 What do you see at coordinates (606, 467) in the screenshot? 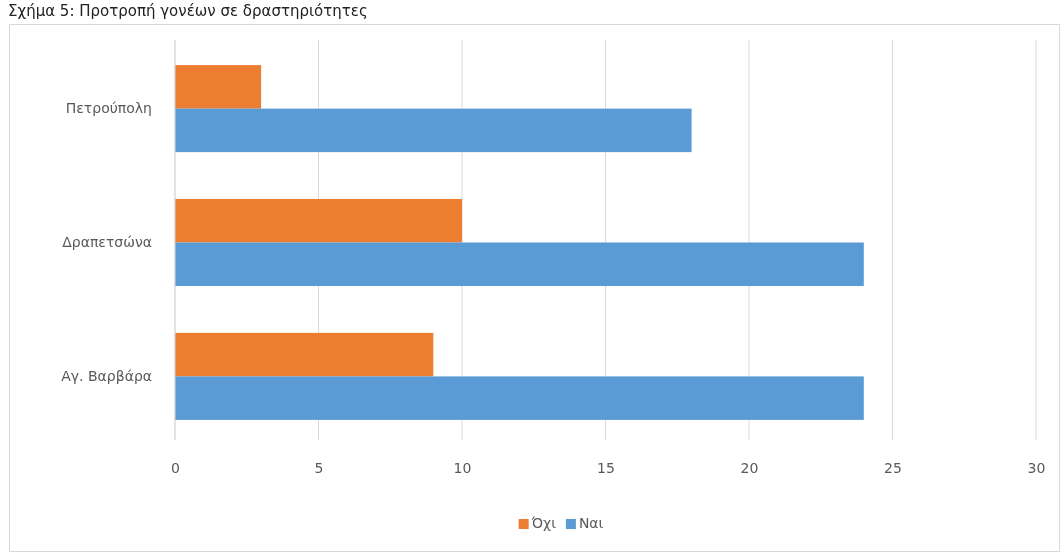
I see `x-tick-label: 15` at bounding box center [606, 467].